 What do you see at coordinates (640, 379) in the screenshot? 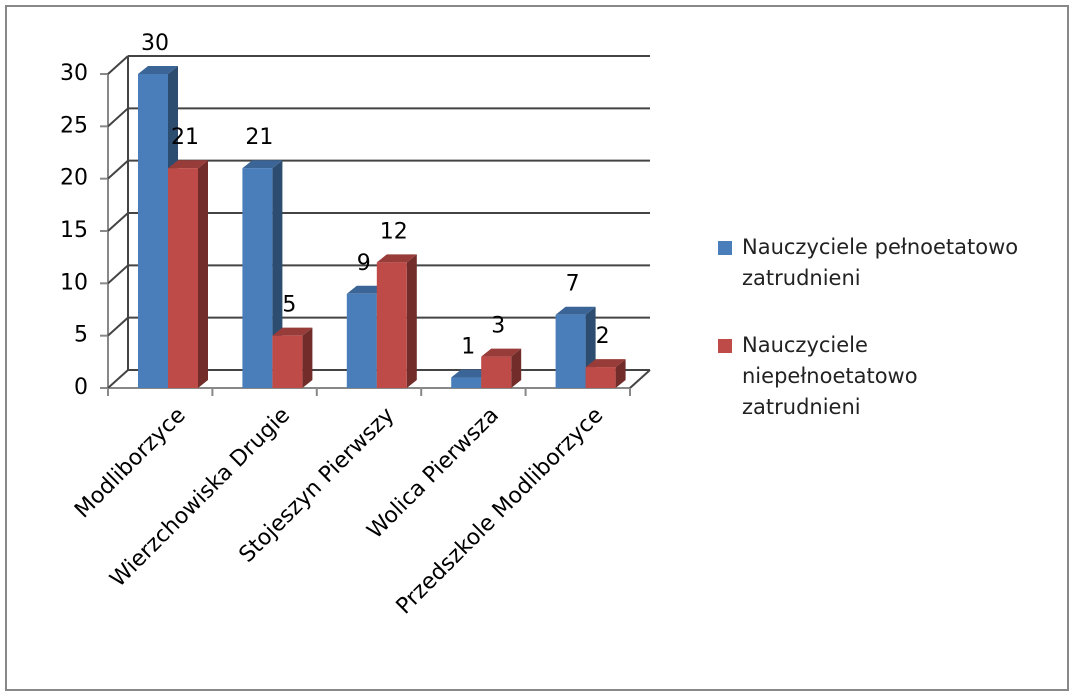
I see `floor-edge` at bounding box center [640, 379].